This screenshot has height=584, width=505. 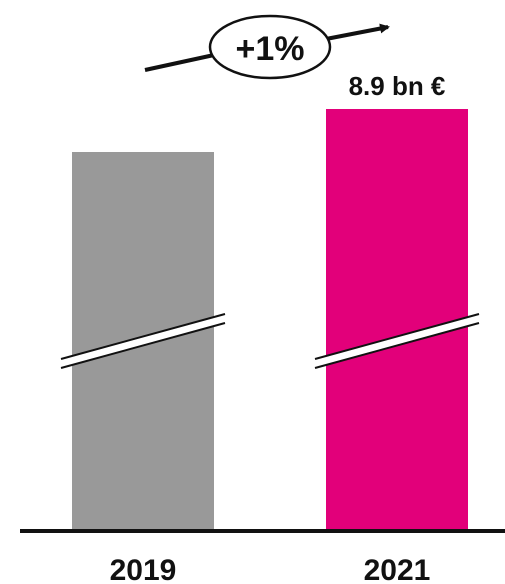 What do you see at coordinates (179, 62) in the screenshot?
I see `change-arrow-tail` at bounding box center [179, 62].